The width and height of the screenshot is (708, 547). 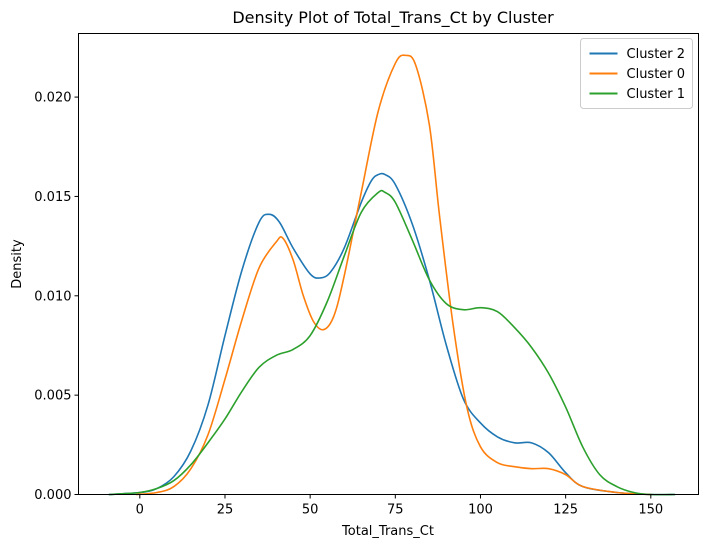 I want to click on x-tick-label: 50, so click(x=310, y=510).